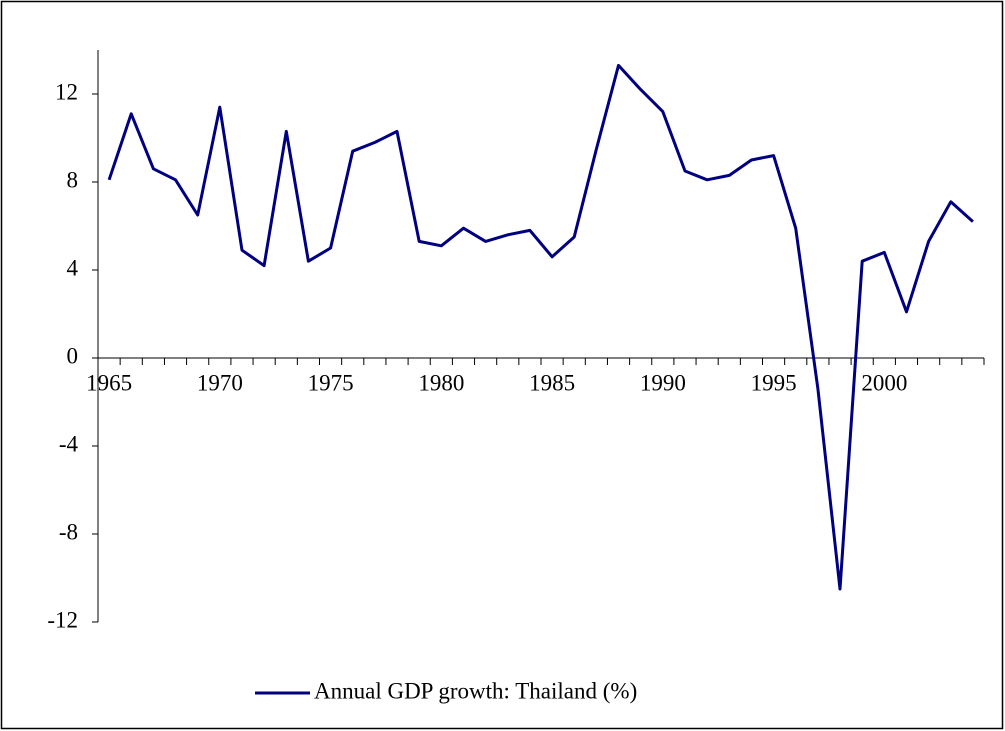  Describe the element at coordinates (331, 382) in the screenshot. I see `x-tick-label: 1975` at that location.